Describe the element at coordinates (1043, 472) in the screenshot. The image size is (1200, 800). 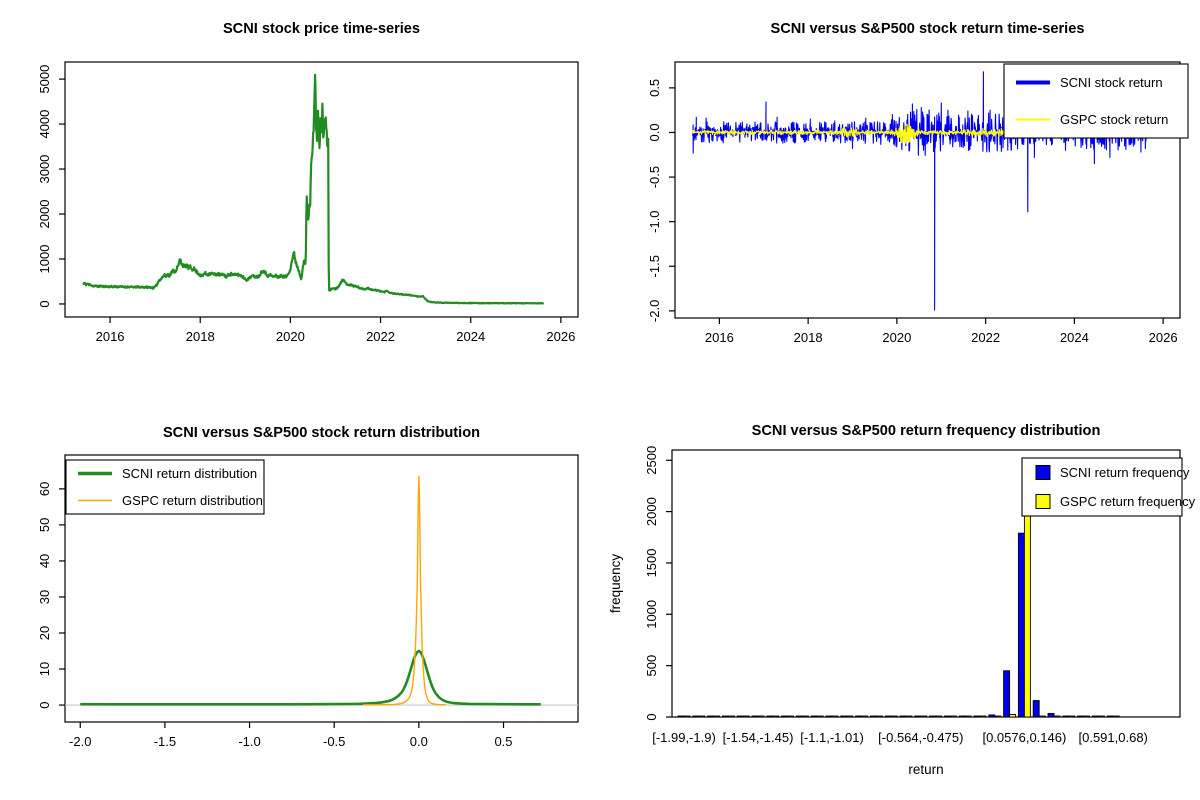
I see `legend-swatch-scni-return-frequency` at that location.